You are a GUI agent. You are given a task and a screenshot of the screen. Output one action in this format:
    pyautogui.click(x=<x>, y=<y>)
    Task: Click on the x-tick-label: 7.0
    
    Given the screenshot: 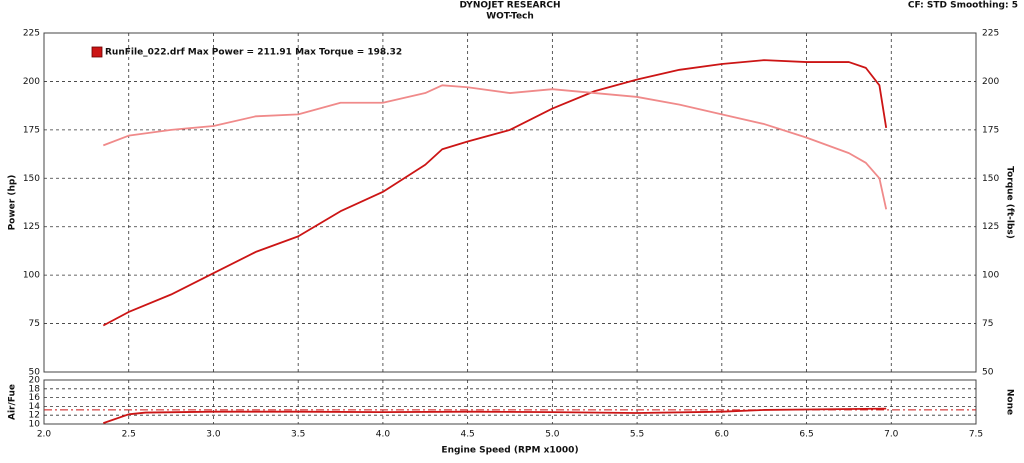 What is the action you would take?
    pyautogui.click(x=891, y=435)
    